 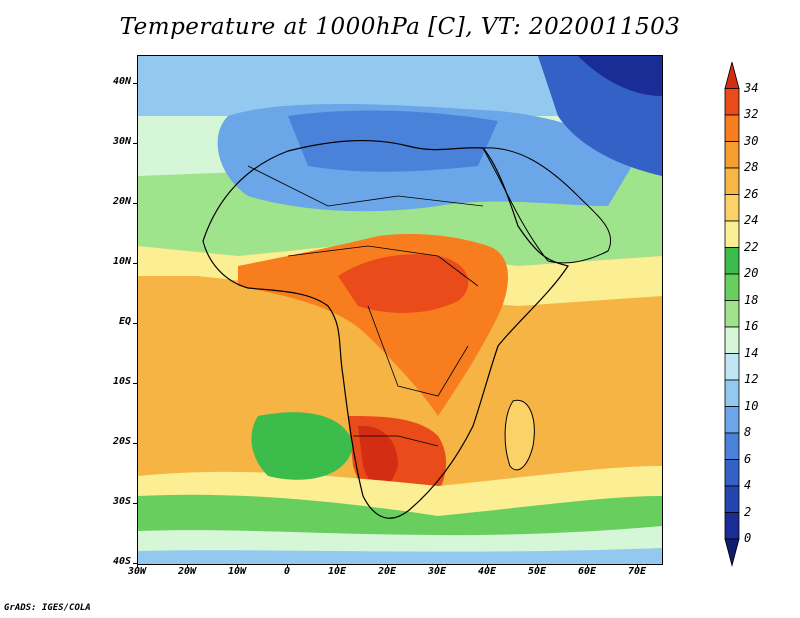 I want to click on colorbar-tick-label: 28, so click(x=751, y=167).